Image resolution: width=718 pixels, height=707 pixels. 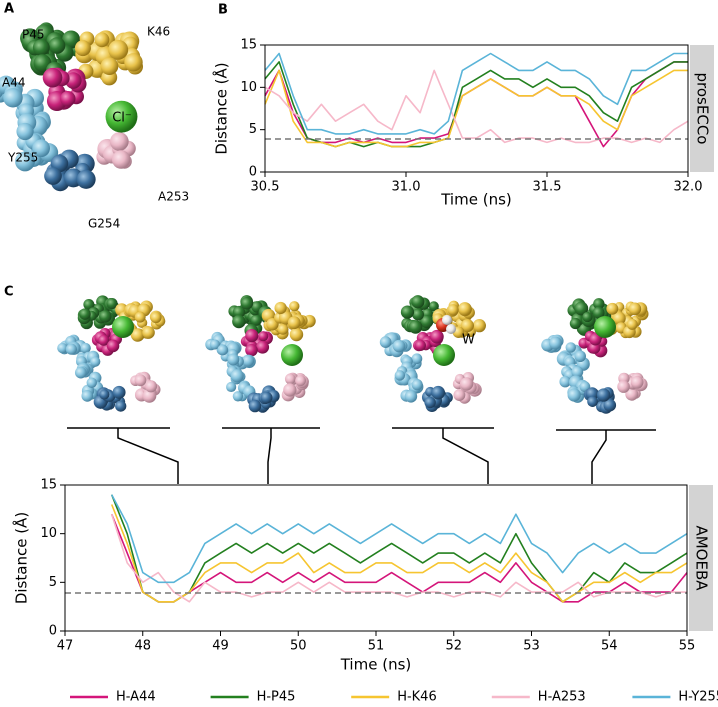 What do you see at coordinates (9, 9) in the screenshot?
I see `panel-label: A` at bounding box center [9, 9].